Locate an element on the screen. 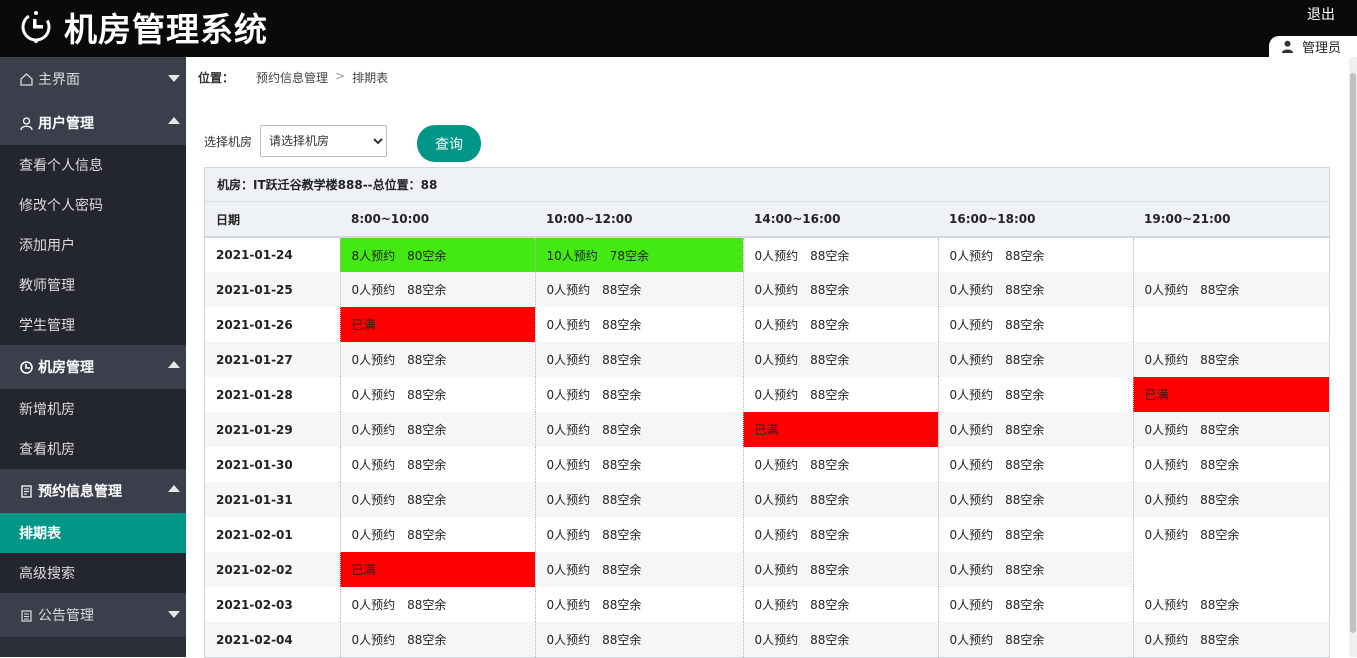 The width and height of the screenshot is (1357, 658). sidebar-item-add-user: 添加用户 is located at coordinates (93, 245).